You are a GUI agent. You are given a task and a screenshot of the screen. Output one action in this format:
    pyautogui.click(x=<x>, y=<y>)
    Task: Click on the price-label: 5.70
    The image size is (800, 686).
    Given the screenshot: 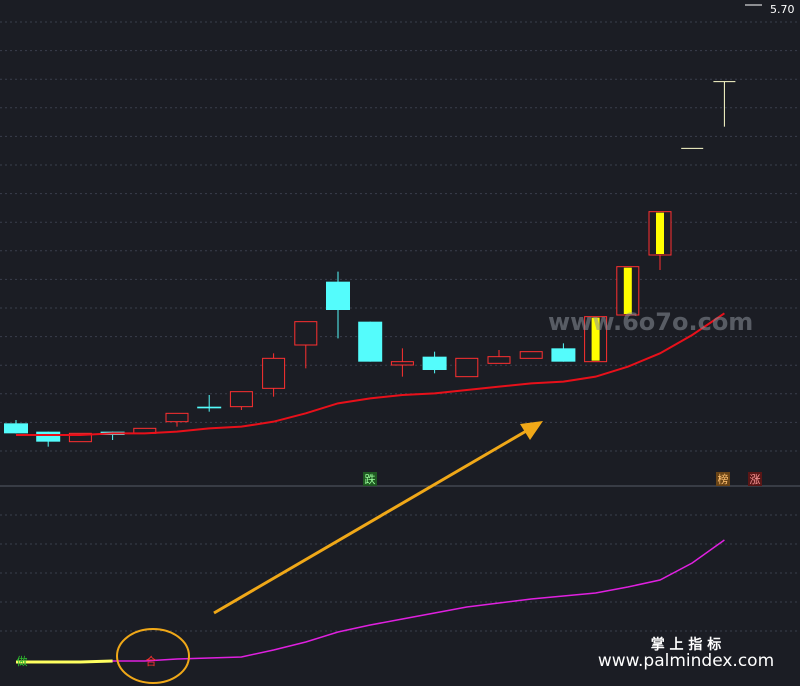 What is the action you would take?
    pyautogui.click(x=782, y=9)
    